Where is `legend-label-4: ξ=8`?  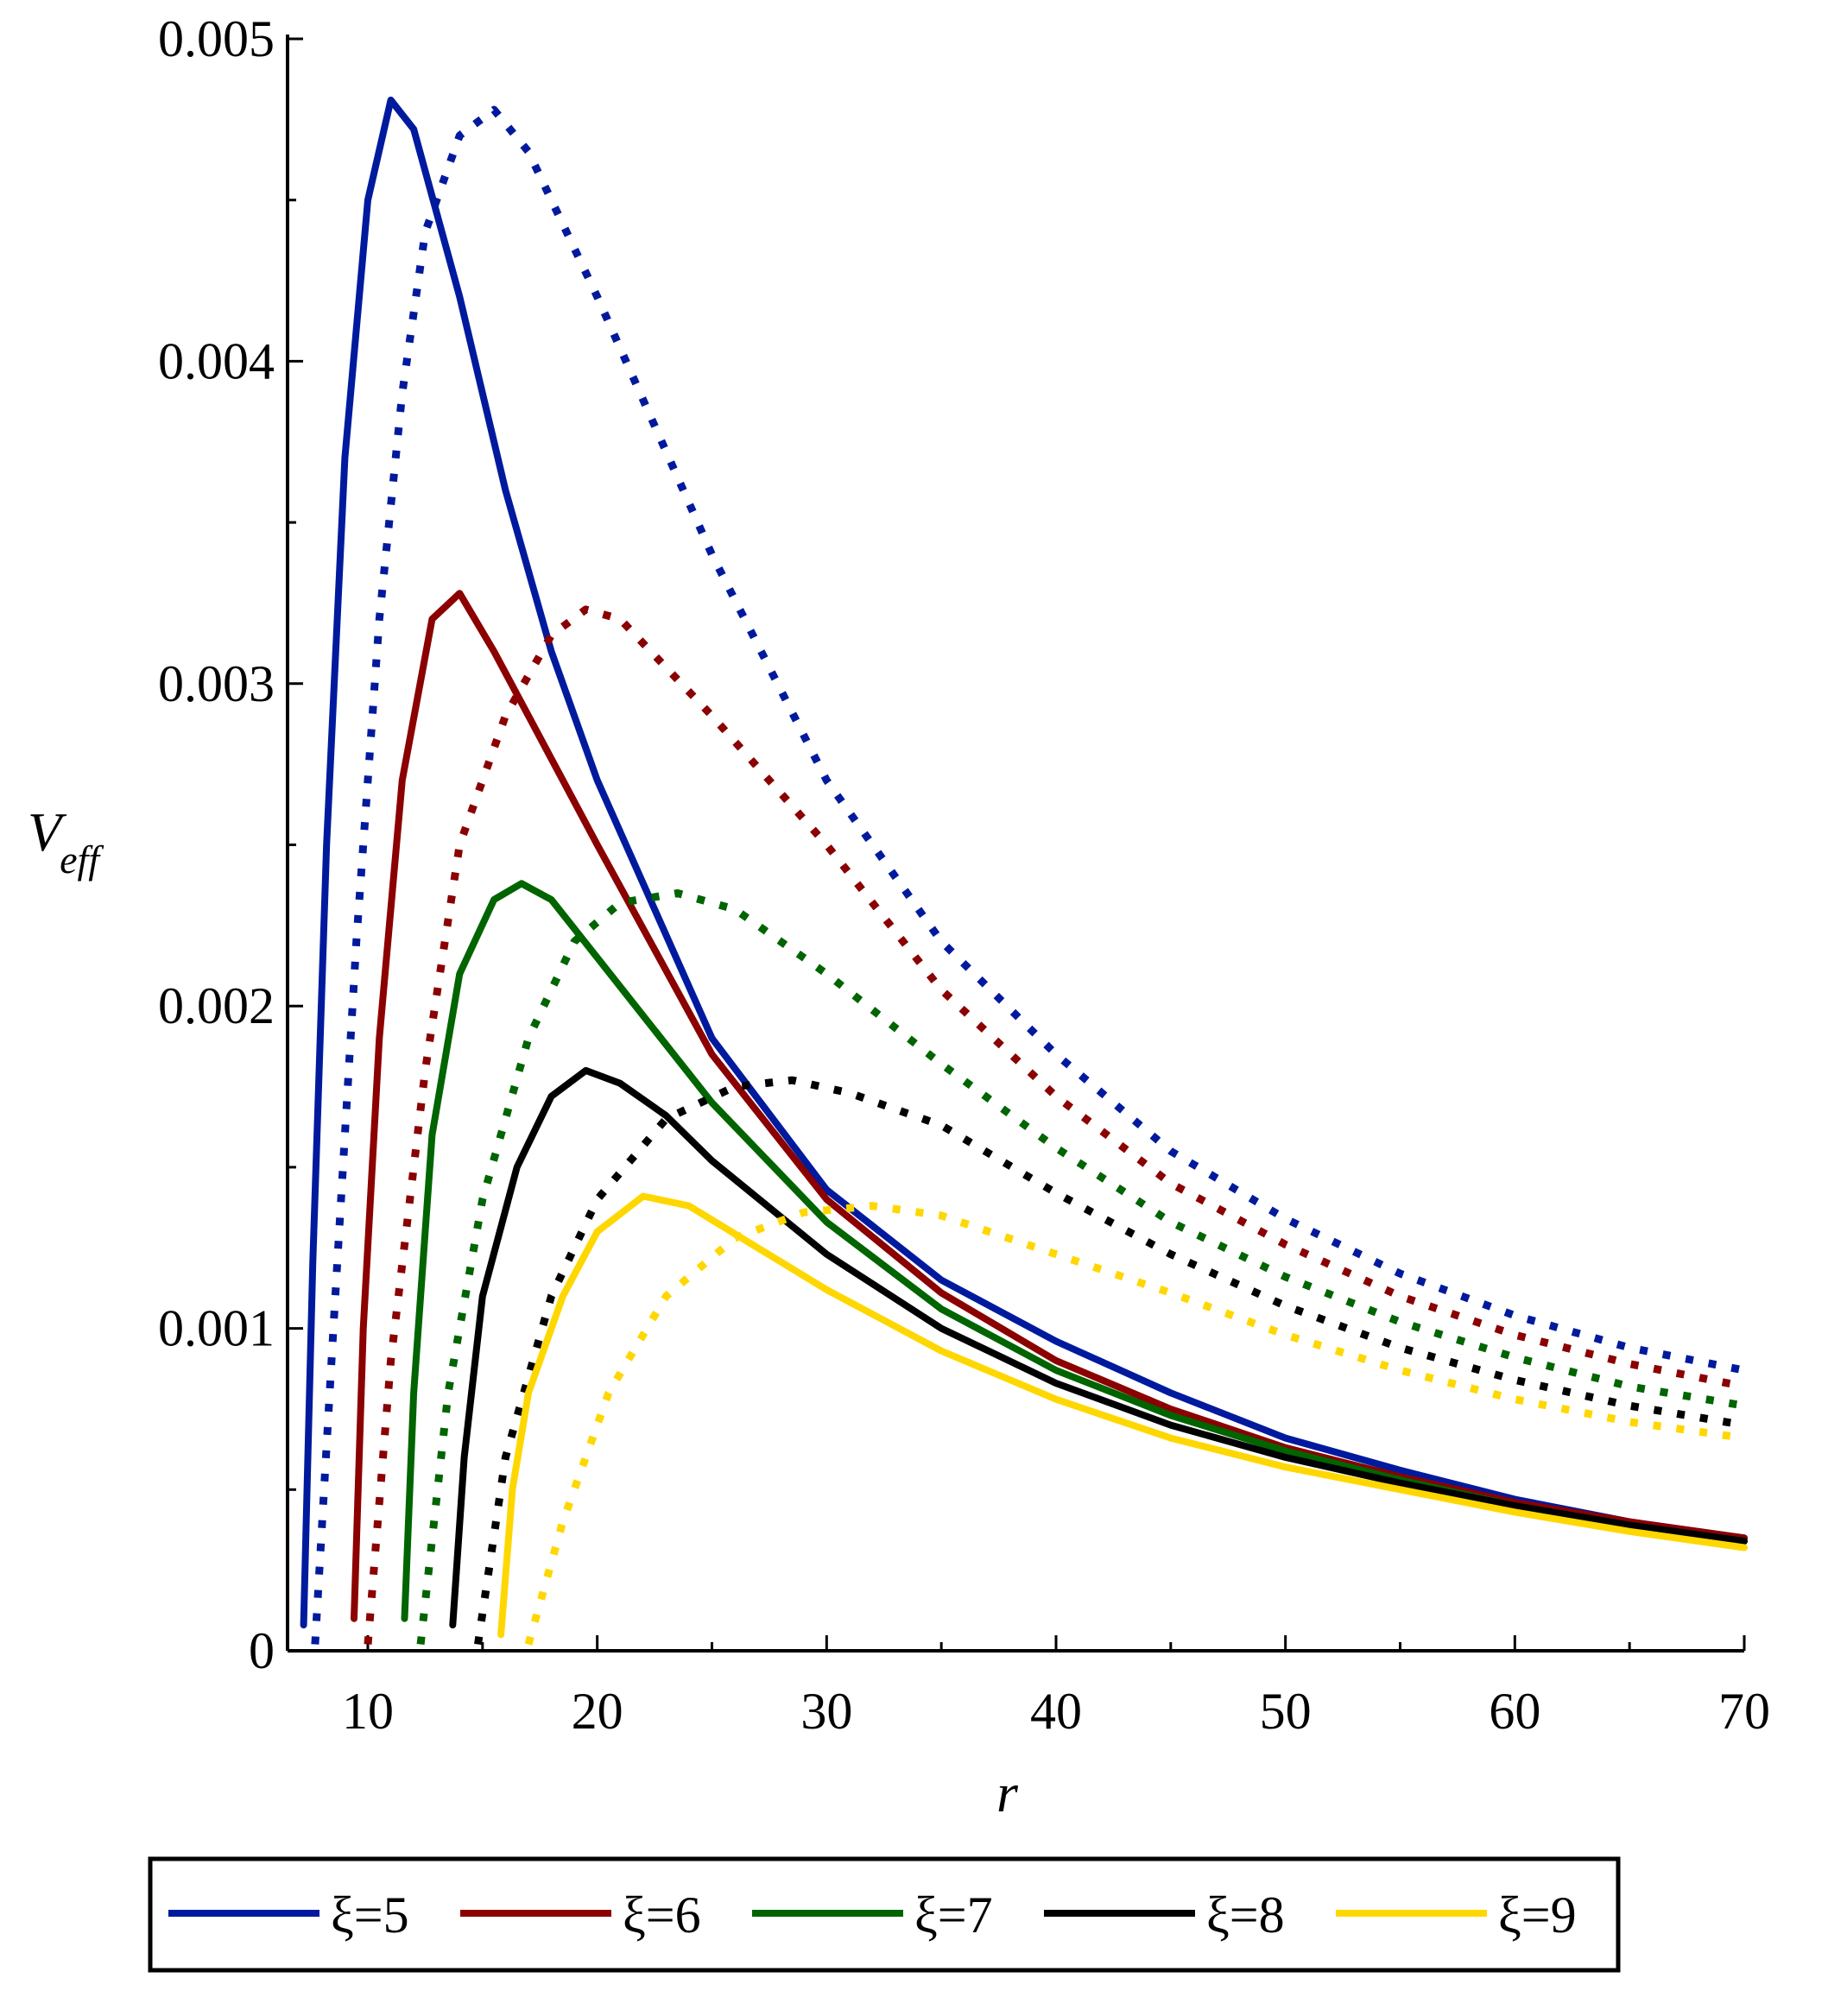
legend-label-4: ξ=8 is located at coordinates (1245, 1914).